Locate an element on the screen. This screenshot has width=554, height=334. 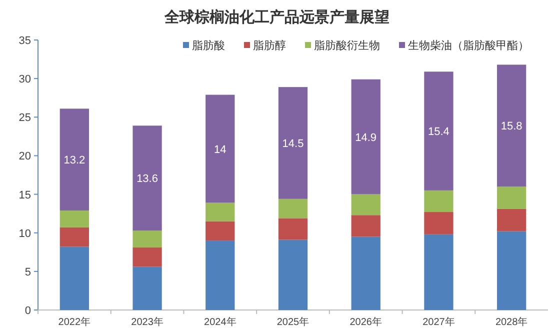
data-label: 14.5 is located at coordinates (293, 144).